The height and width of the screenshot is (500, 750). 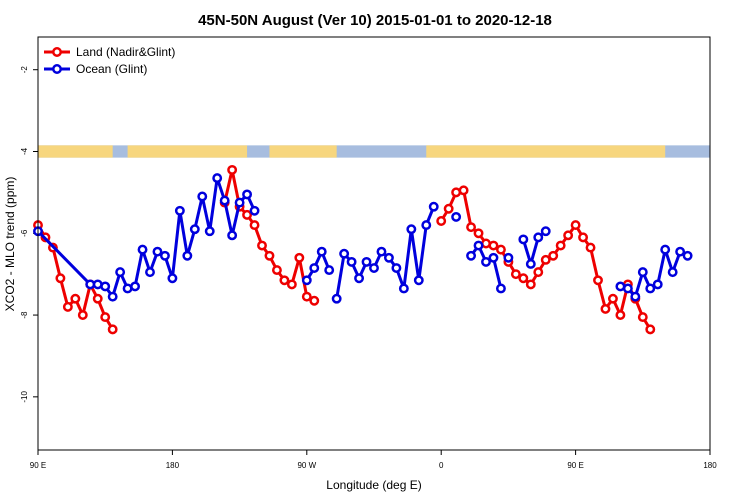 What do you see at coordinates (24, 397) in the screenshot?
I see `y-tick-label-4: -10` at bounding box center [24, 397].